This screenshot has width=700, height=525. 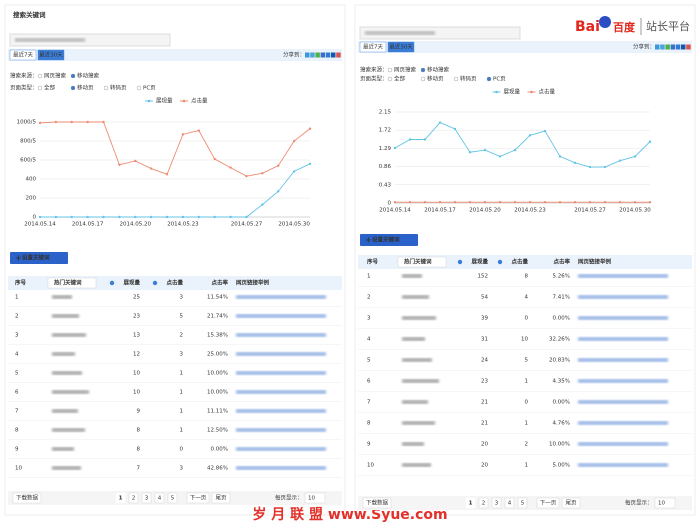 I want to click on add-keyword-plus: +, so click(x=368, y=240).